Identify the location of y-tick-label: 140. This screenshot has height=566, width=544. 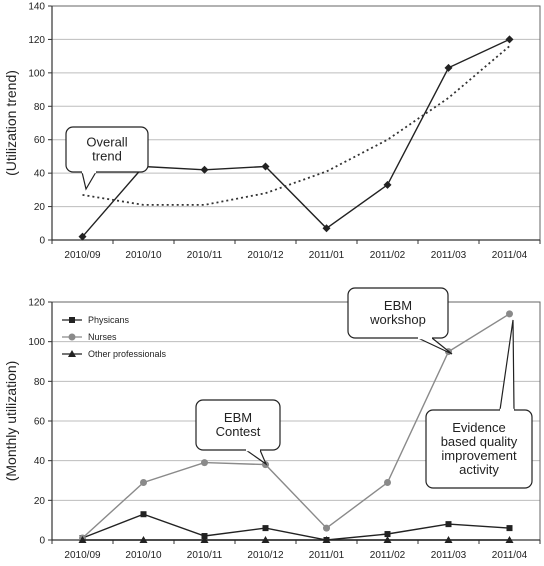
(36, 7).